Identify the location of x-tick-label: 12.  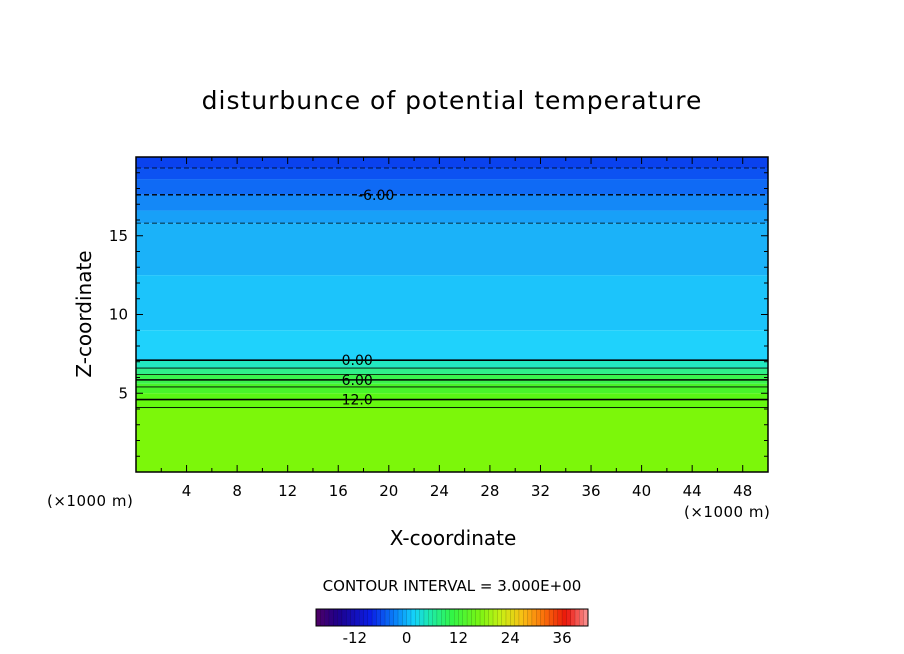
(287, 491).